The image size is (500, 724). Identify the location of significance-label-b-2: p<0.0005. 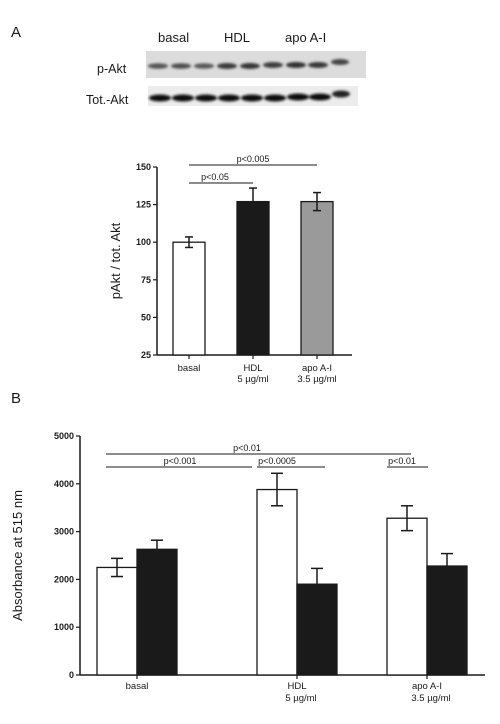
(277, 461).